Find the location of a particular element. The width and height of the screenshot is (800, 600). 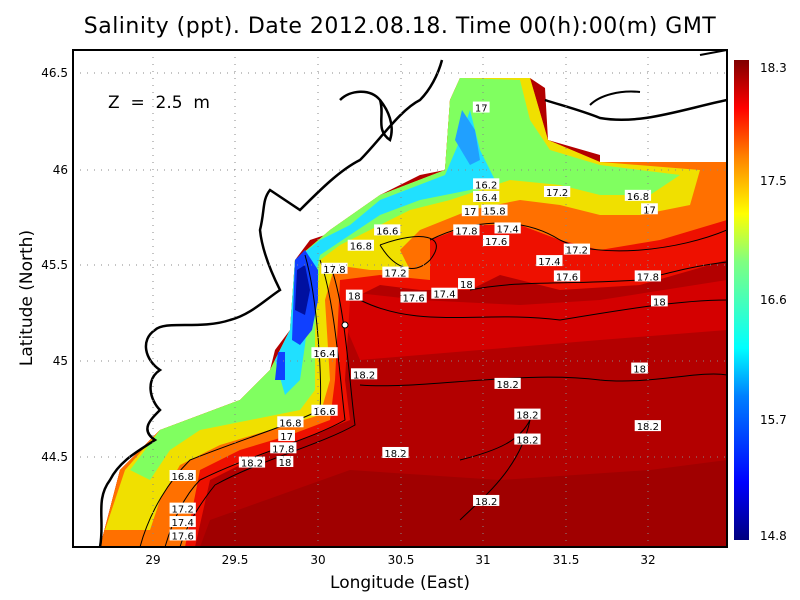

x-tick: 32 is located at coordinates (647, 560).